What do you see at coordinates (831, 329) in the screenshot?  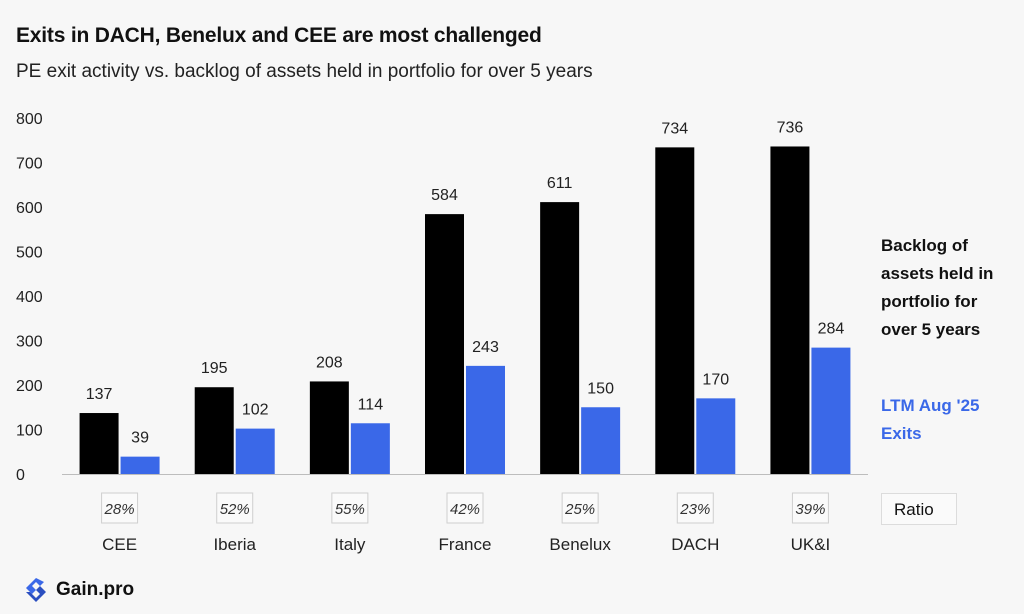 I see `exits-value-label: 284` at bounding box center [831, 329].